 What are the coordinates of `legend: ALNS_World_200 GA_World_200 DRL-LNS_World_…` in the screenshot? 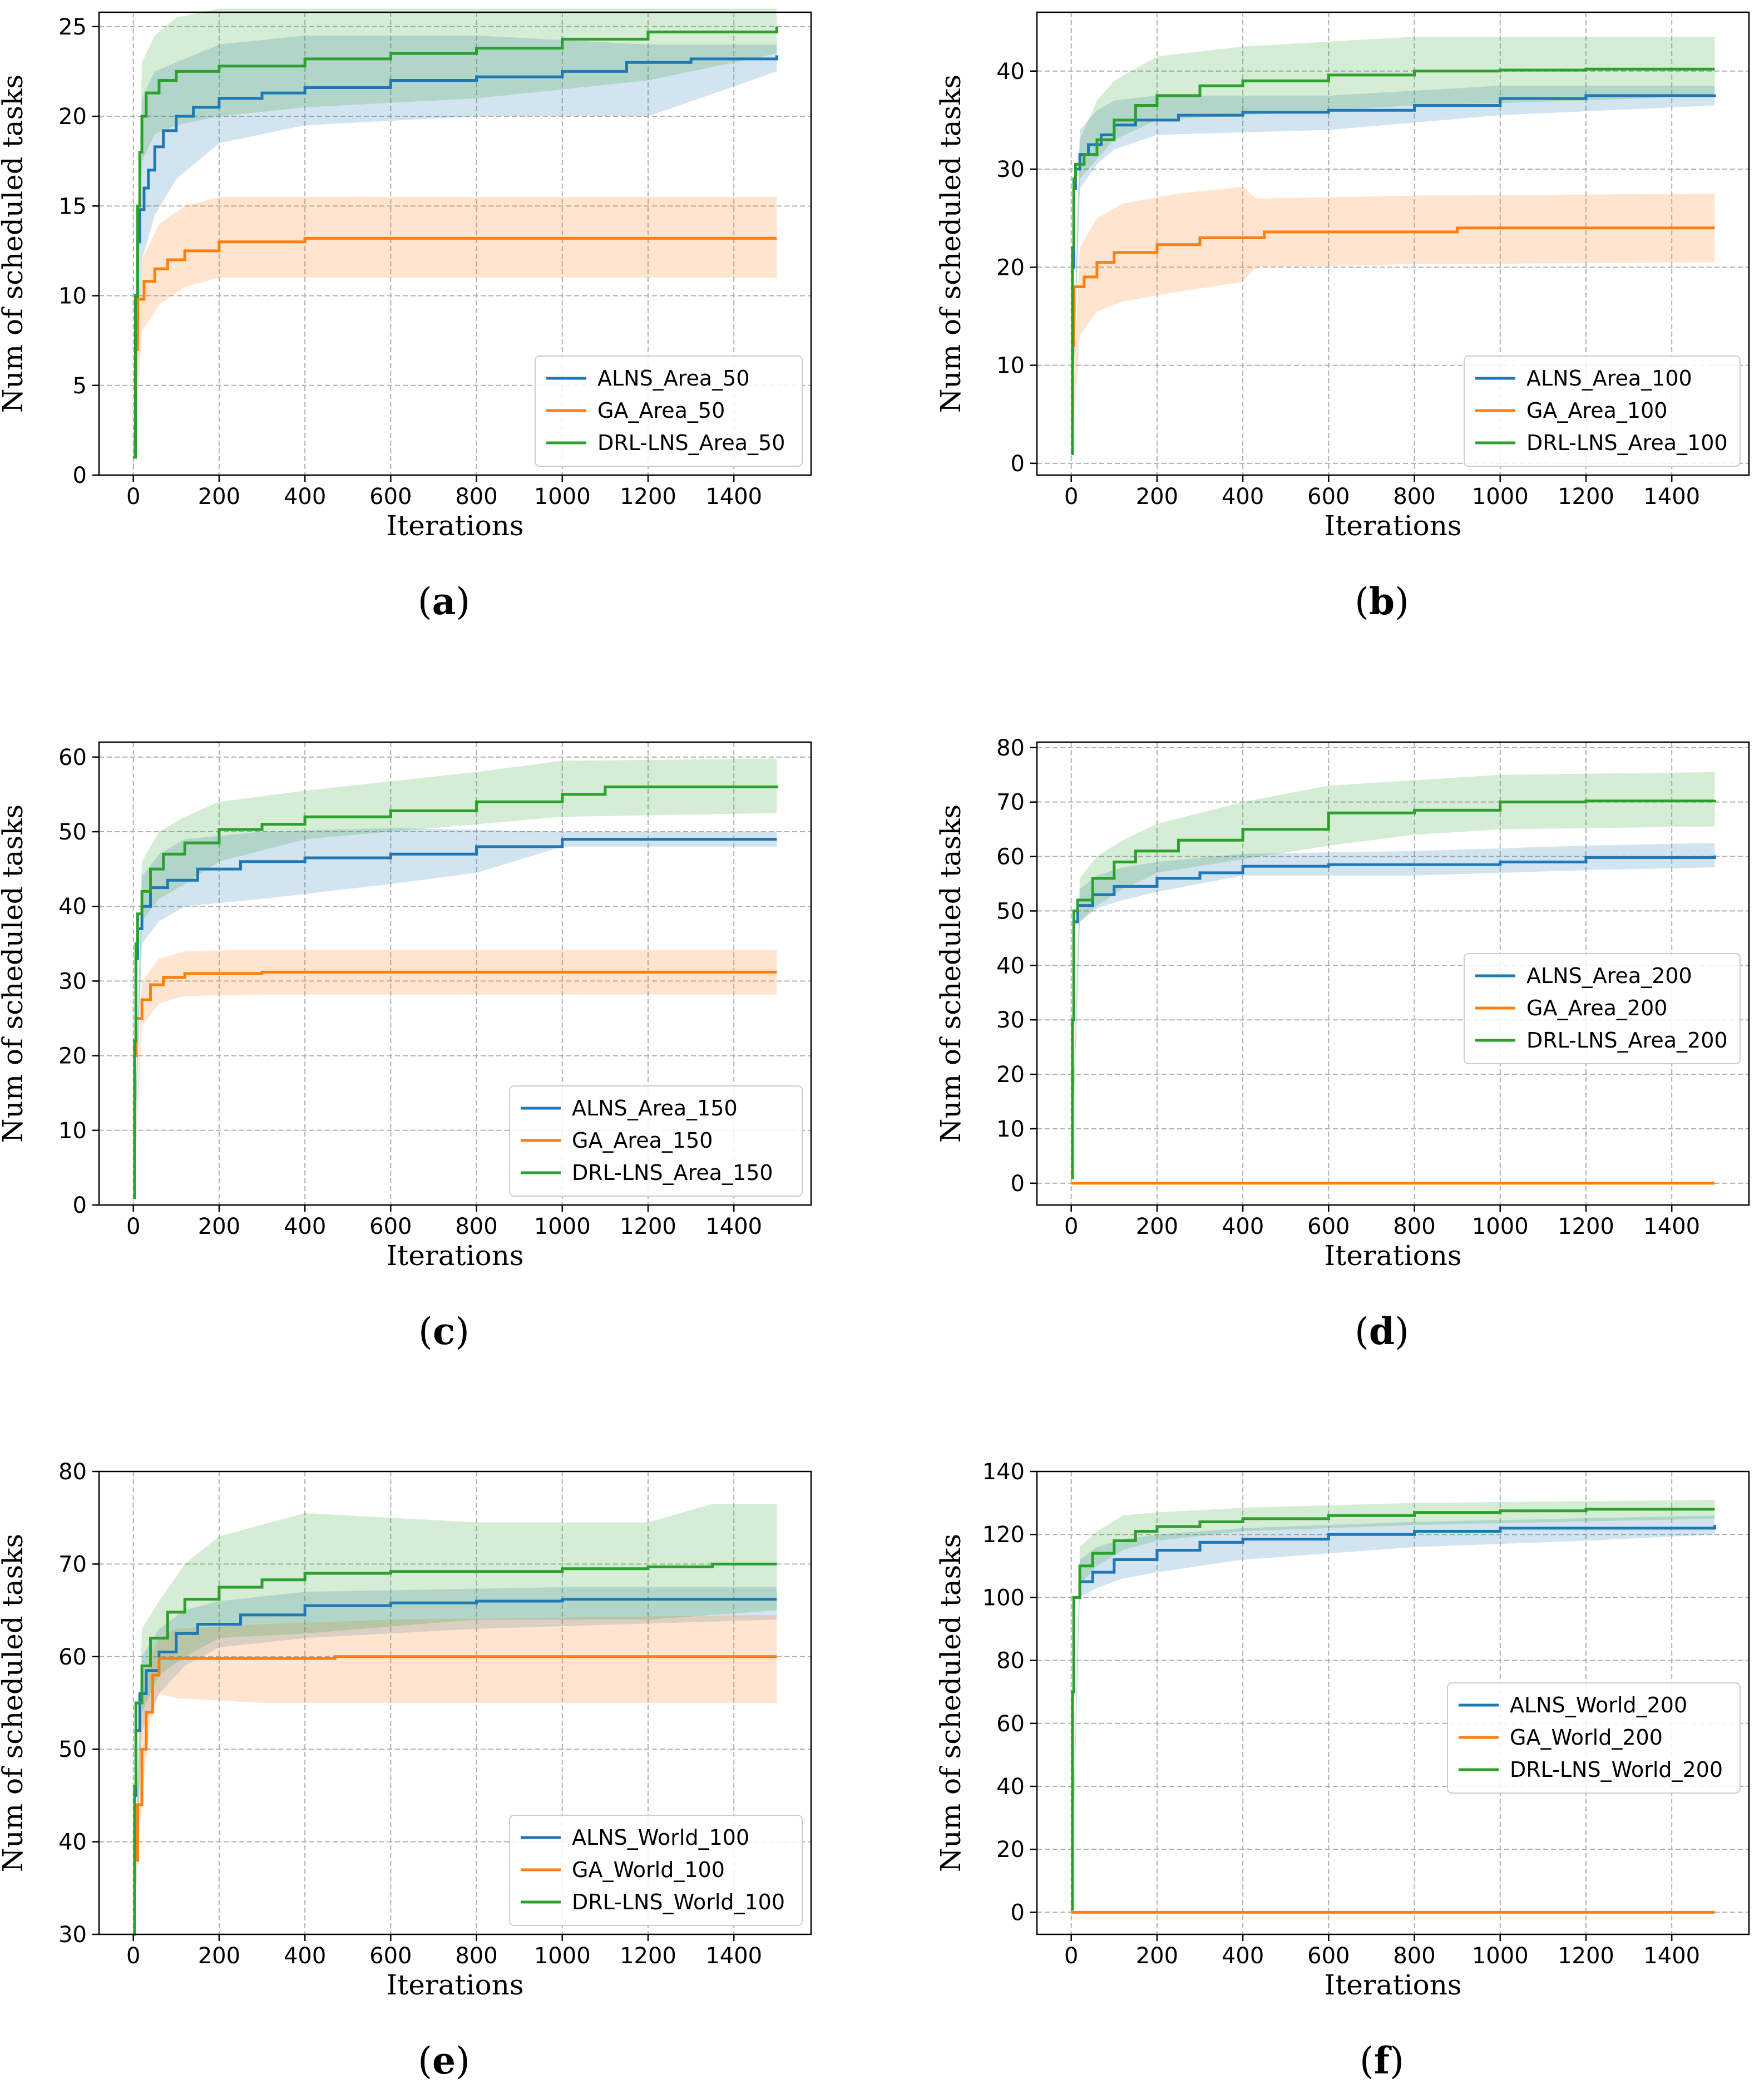 It's located at (1594, 1738).